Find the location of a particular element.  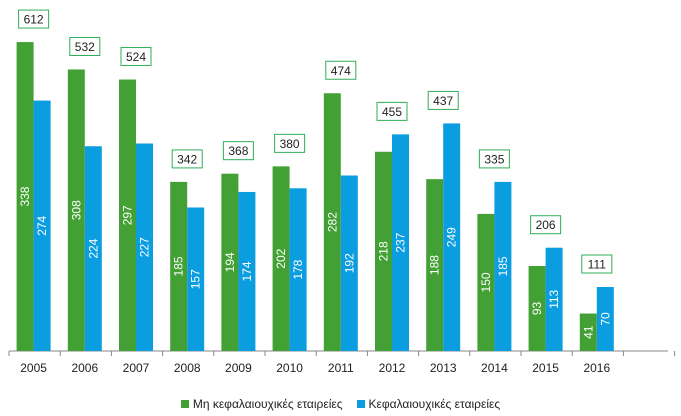

total-label: 612 is located at coordinates (34, 20).